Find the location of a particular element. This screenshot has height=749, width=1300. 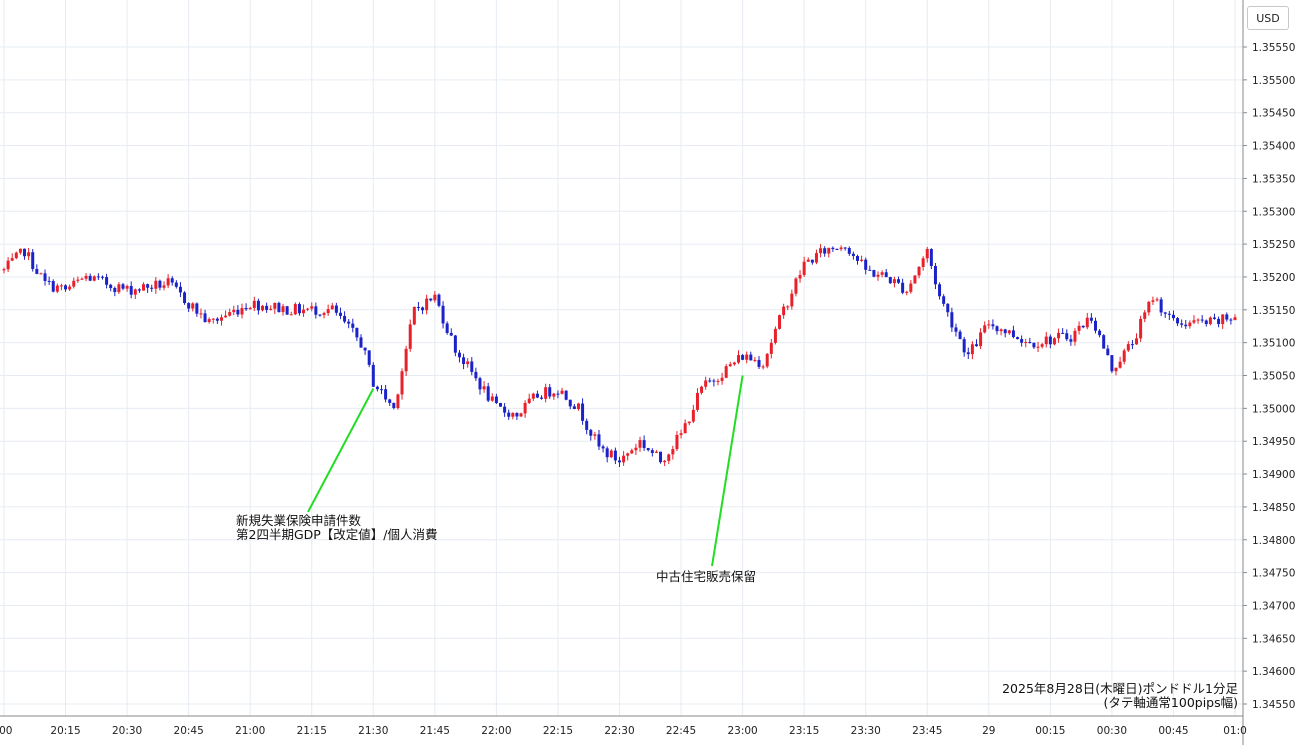

time-tick-label: 21:15 is located at coordinates (312, 731).